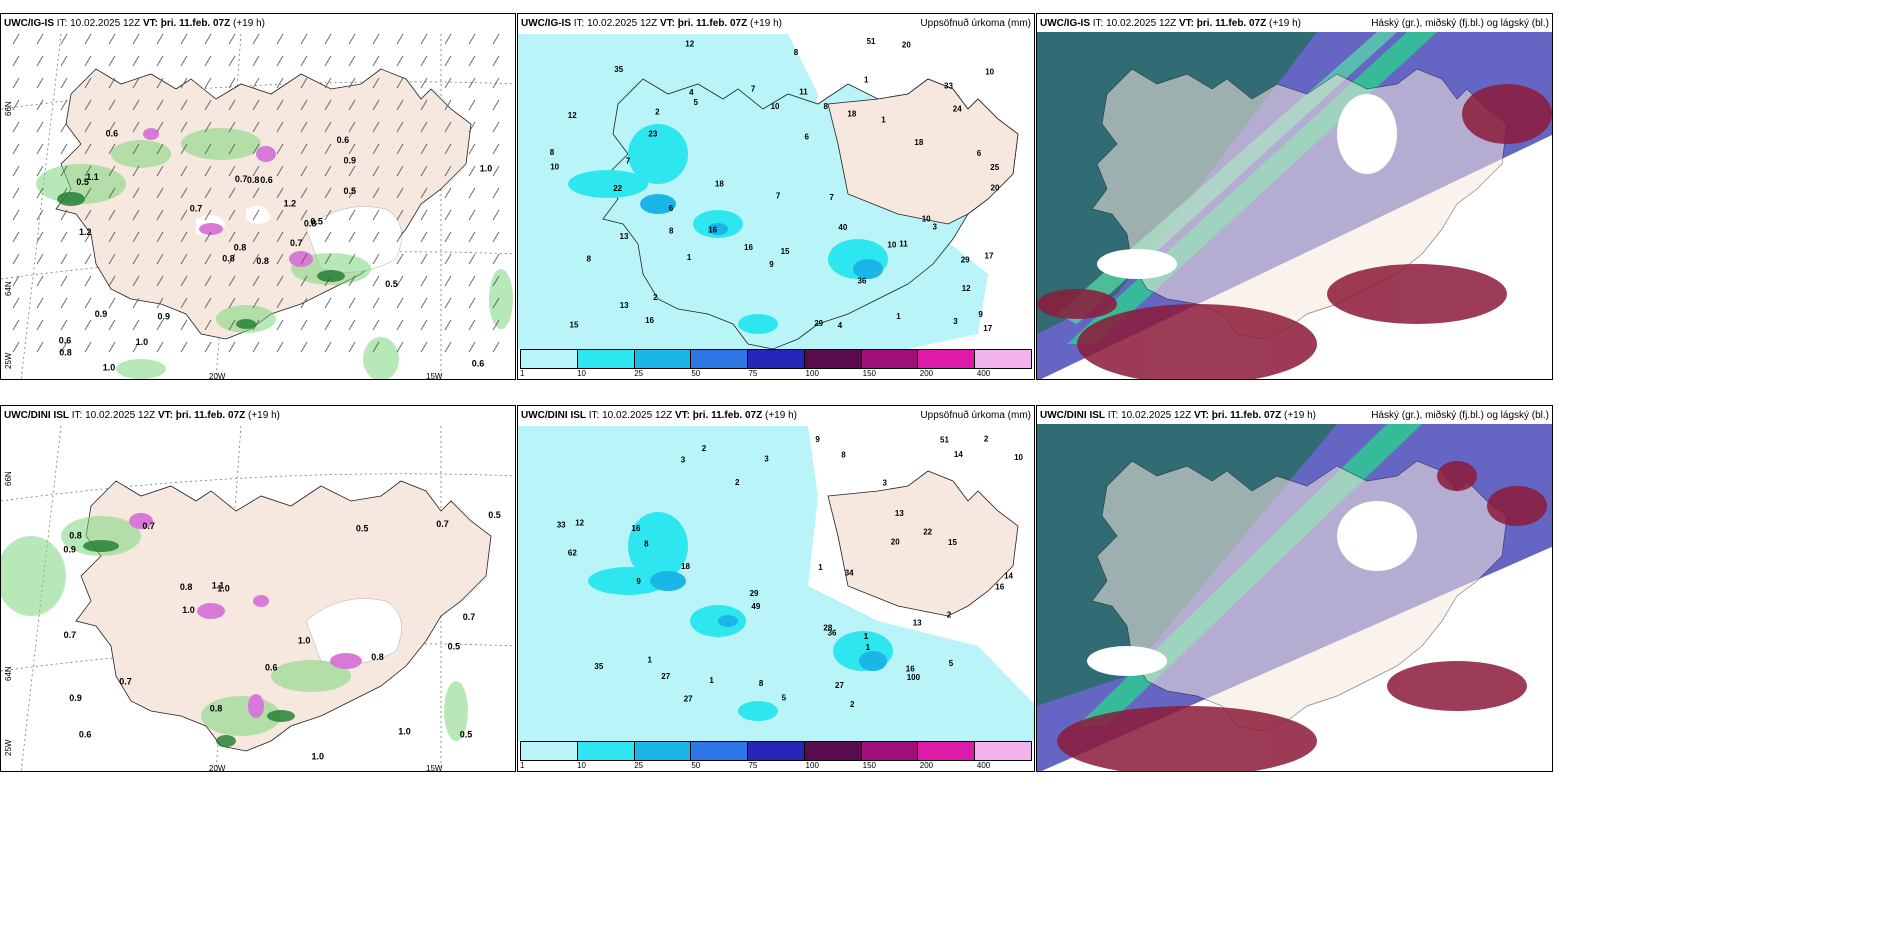 The image size is (1900, 950). What do you see at coordinates (862, 281) in the screenshot?
I see `map-value-label: 36` at bounding box center [862, 281].